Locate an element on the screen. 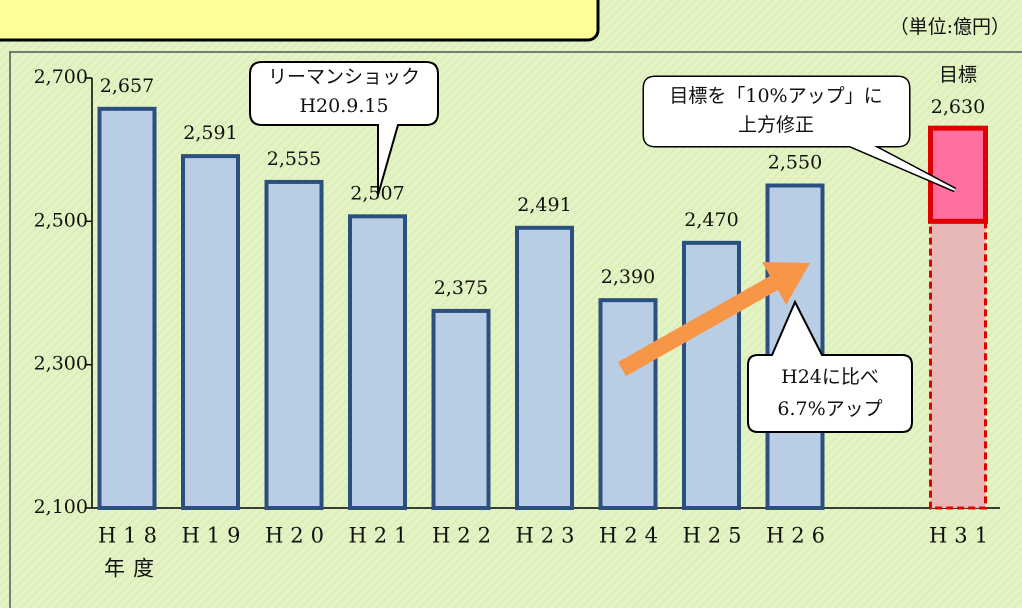 The image size is (1022, 612). x-tick-label: H20 is located at coordinates (298, 536).